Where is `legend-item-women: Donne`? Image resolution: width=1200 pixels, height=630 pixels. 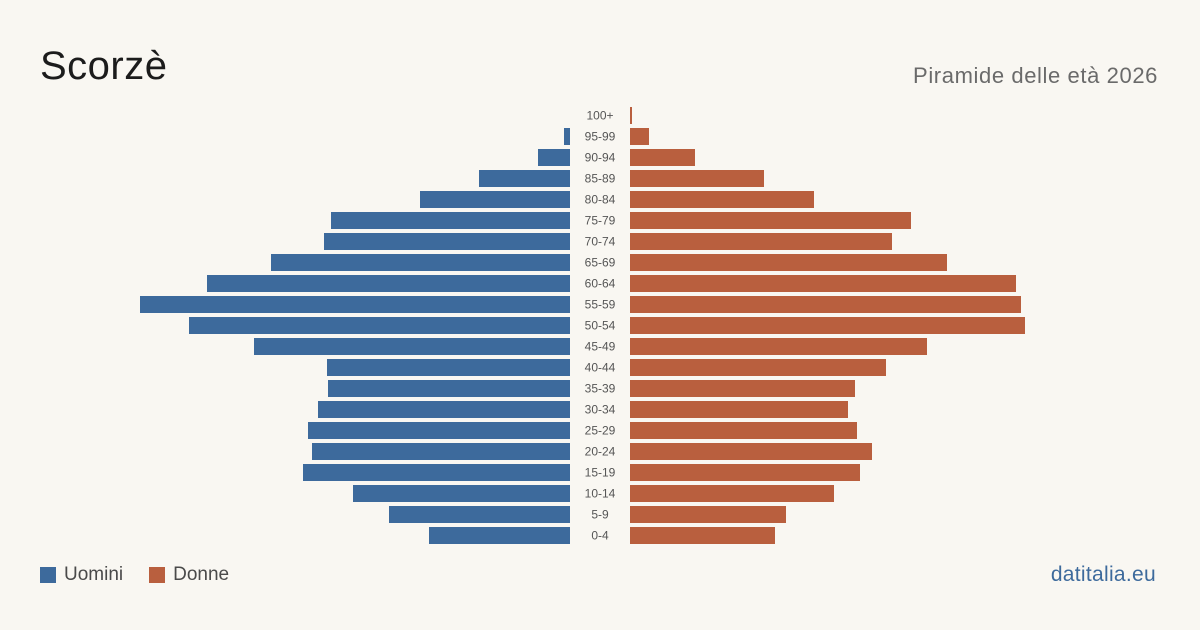
legend-item-women: Donne is located at coordinates (189, 575).